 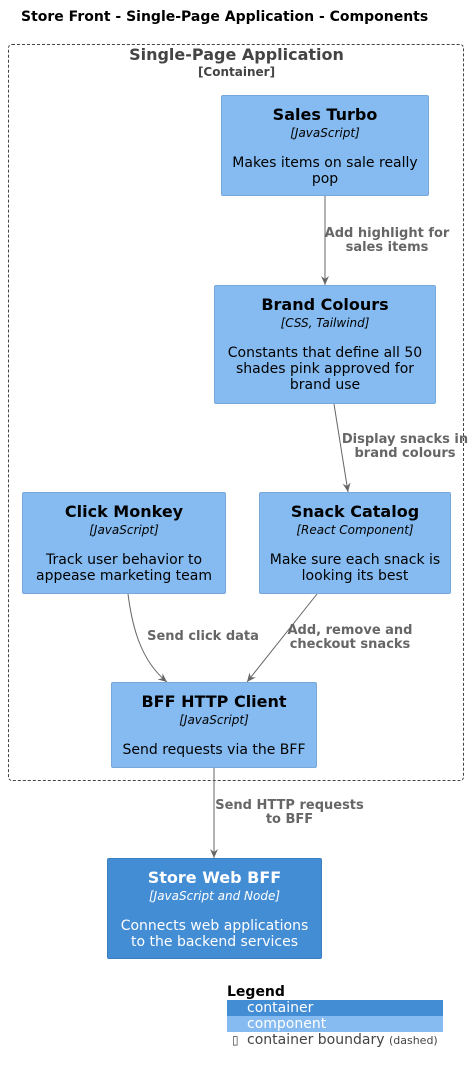 I want to click on boundary-type: [Container], so click(x=236, y=72).